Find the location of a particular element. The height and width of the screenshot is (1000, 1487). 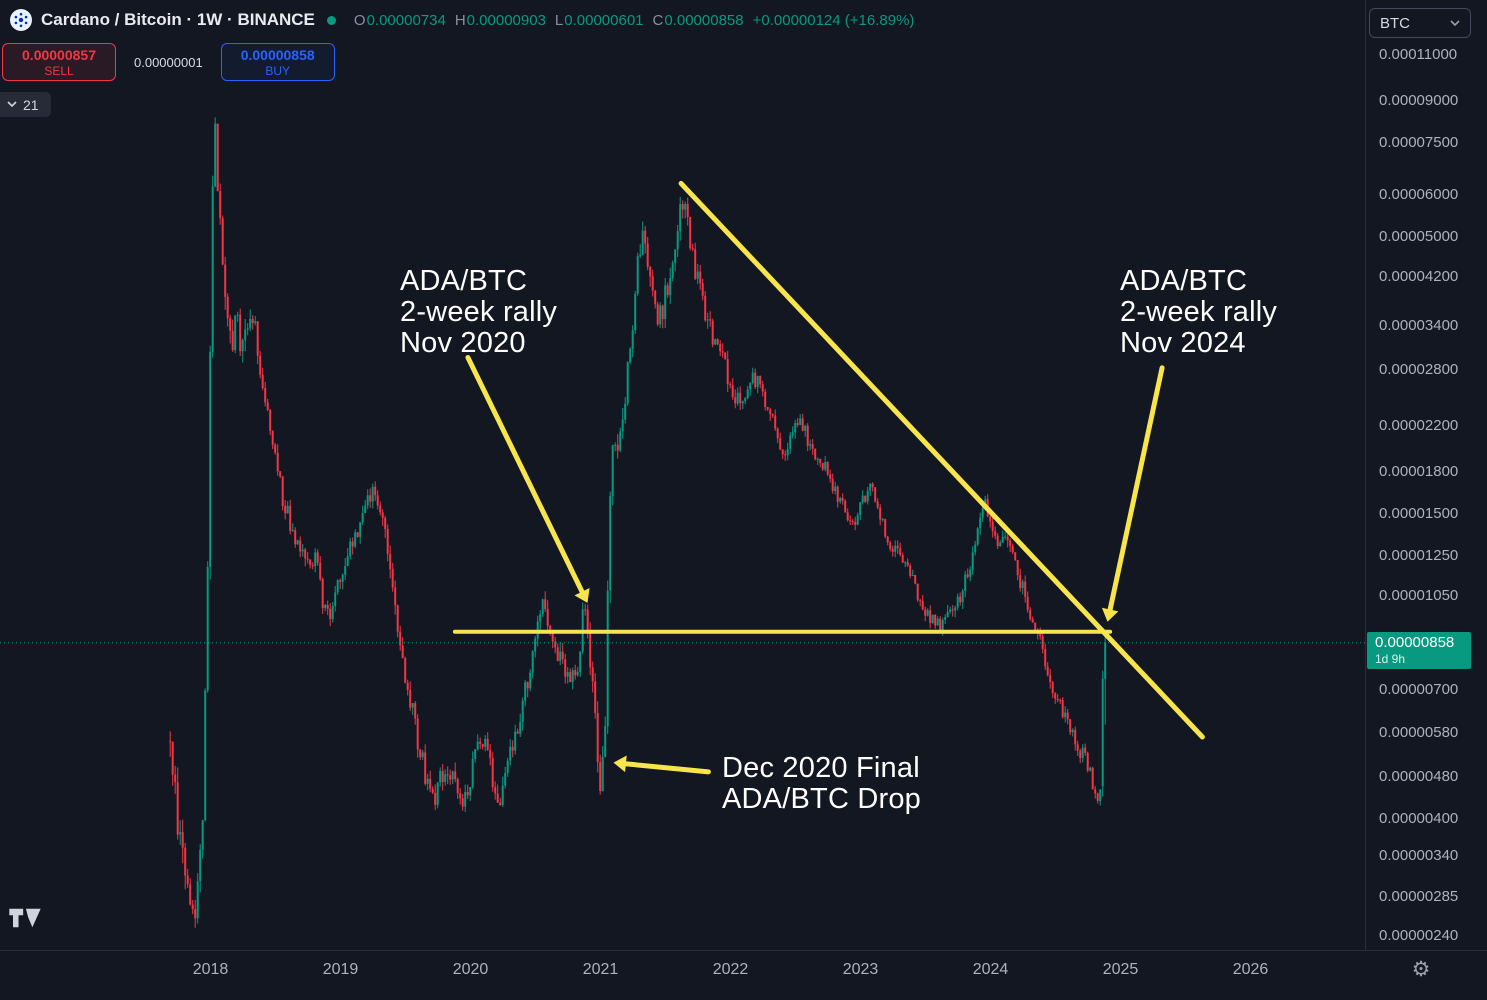

buy-button: 0.00000858 BUY is located at coordinates (277, 62).